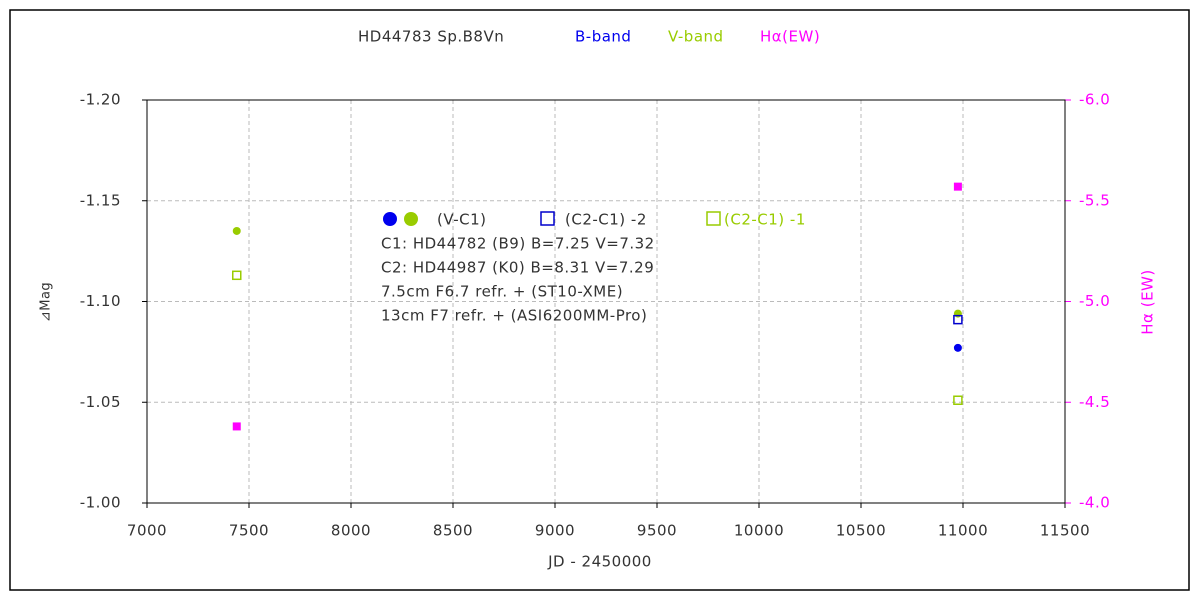 The image size is (1200, 600). What do you see at coordinates (249, 531) in the screenshot?
I see `x-tick-label: 7500` at bounding box center [249, 531].